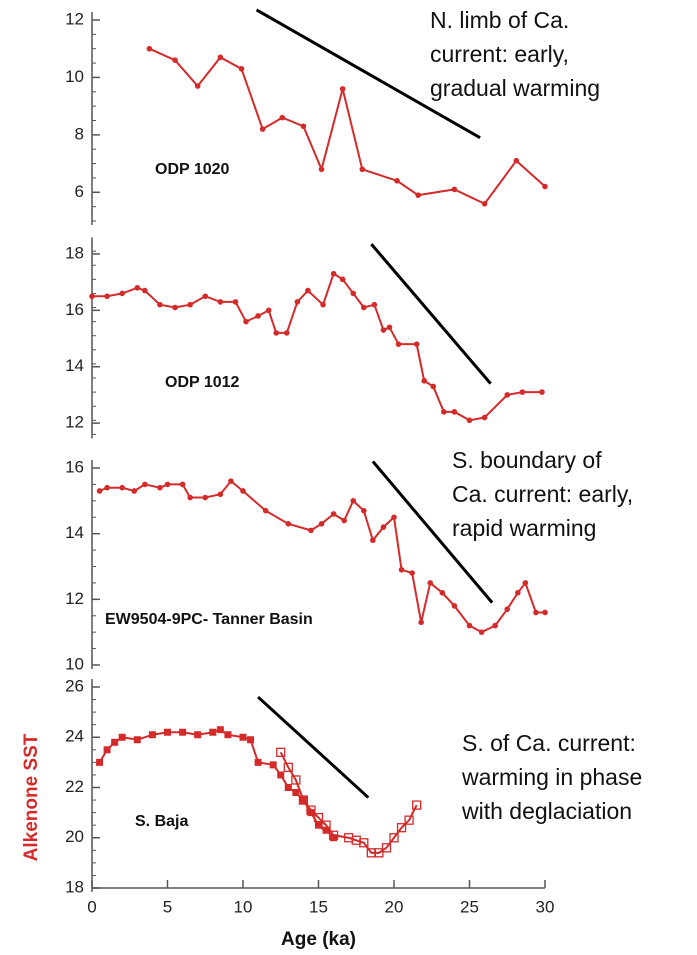 The width and height of the screenshot is (697, 955). I want to click on y-tick-label: 20, so click(74, 836).